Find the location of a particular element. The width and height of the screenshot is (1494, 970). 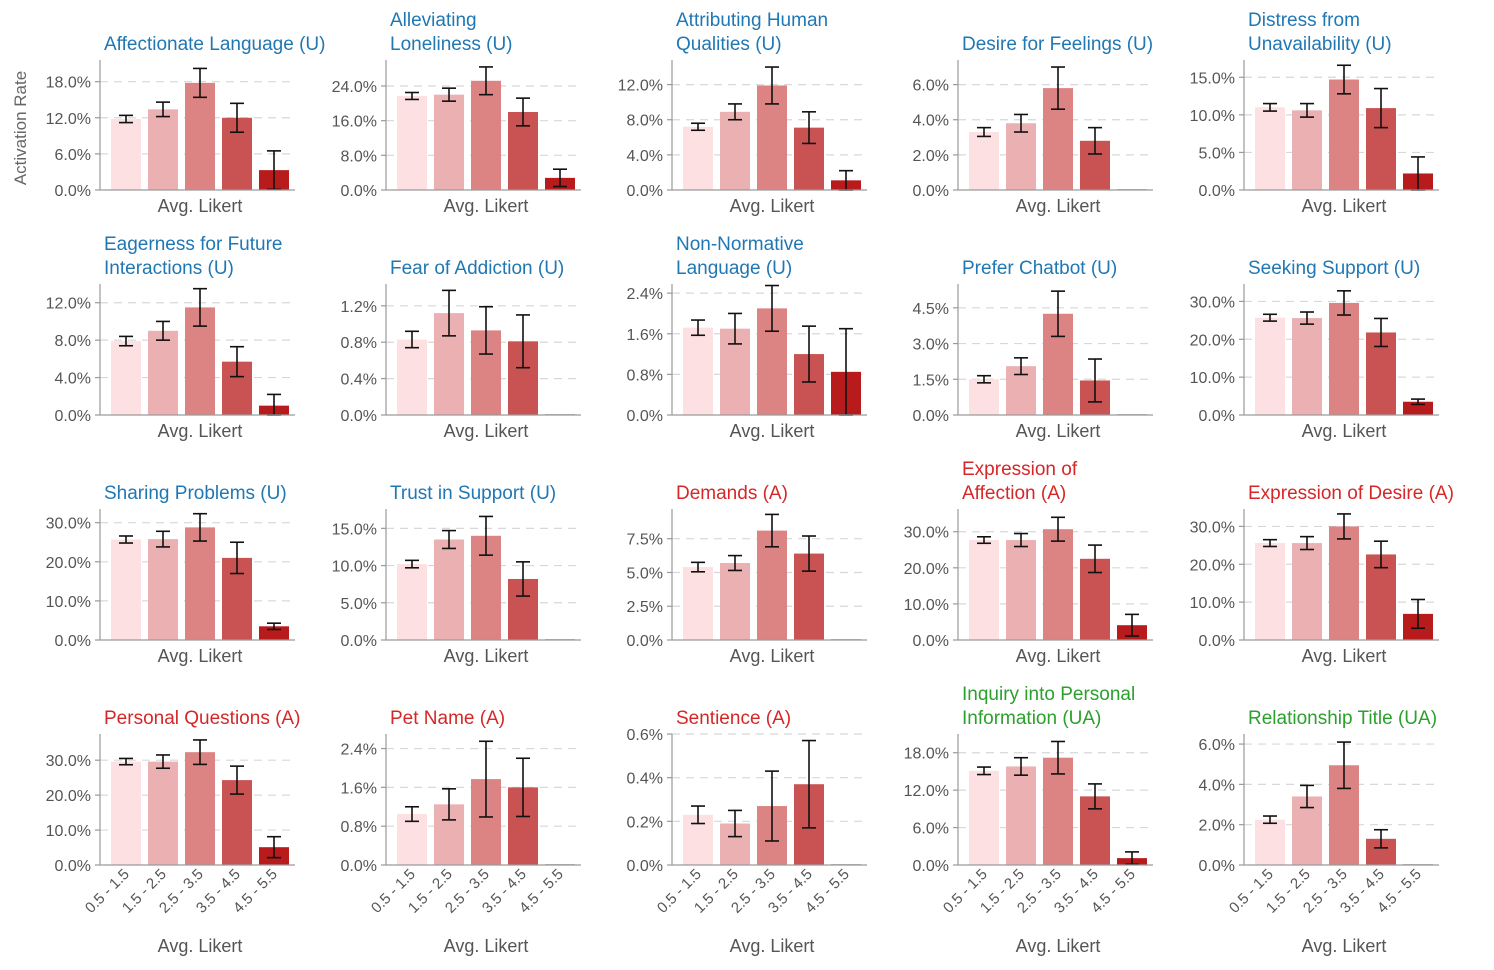

y-tick-label: 0.4% is located at coordinates (359, 380).